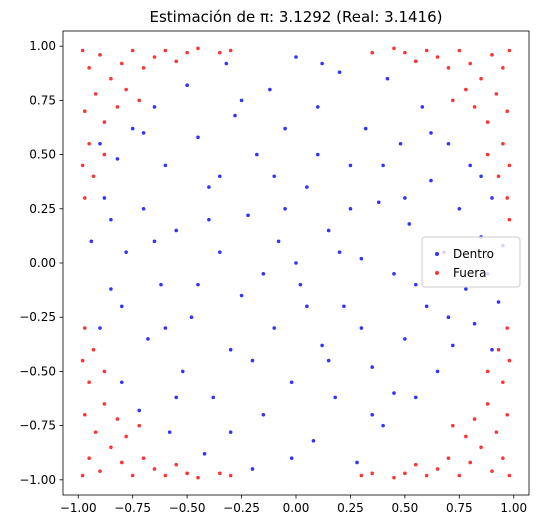  What do you see at coordinates (437, 273) in the screenshot?
I see `legend-marker-fuera` at bounding box center [437, 273].